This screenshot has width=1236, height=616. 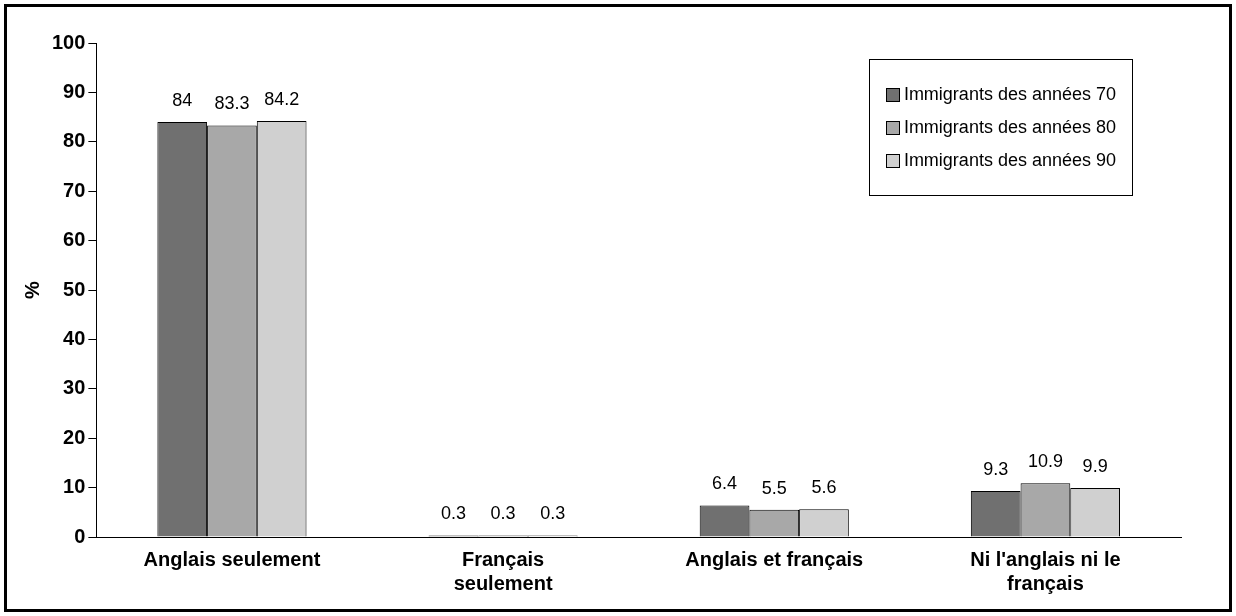 What do you see at coordinates (1009, 94) in the screenshot?
I see `legend-label: Immigrants des années 70` at bounding box center [1009, 94].